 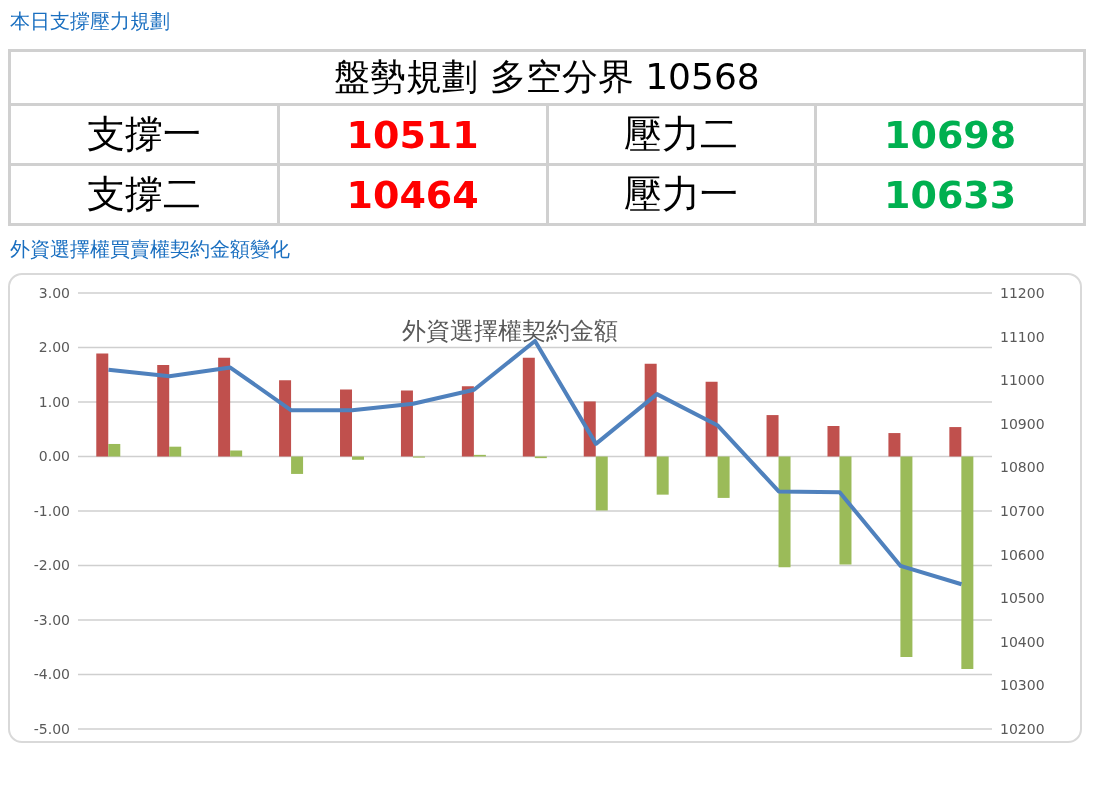 What do you see at coordinates (1022, 423) in the screenshot?
I see `y2-tick-label: 10900` at bounding box center [1022, 423].